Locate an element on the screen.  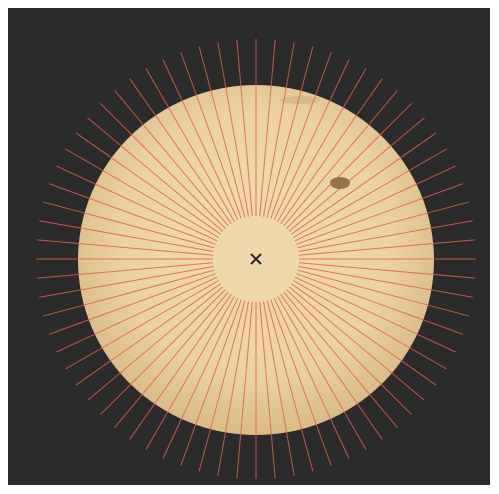
center-marker is located at coordinates (256, 259).